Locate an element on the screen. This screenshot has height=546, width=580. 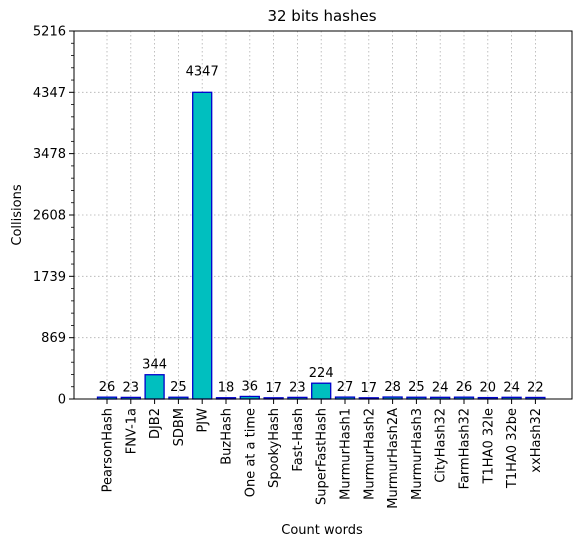
x-tick-label: BuzHash is located at coordinates (227, 436).